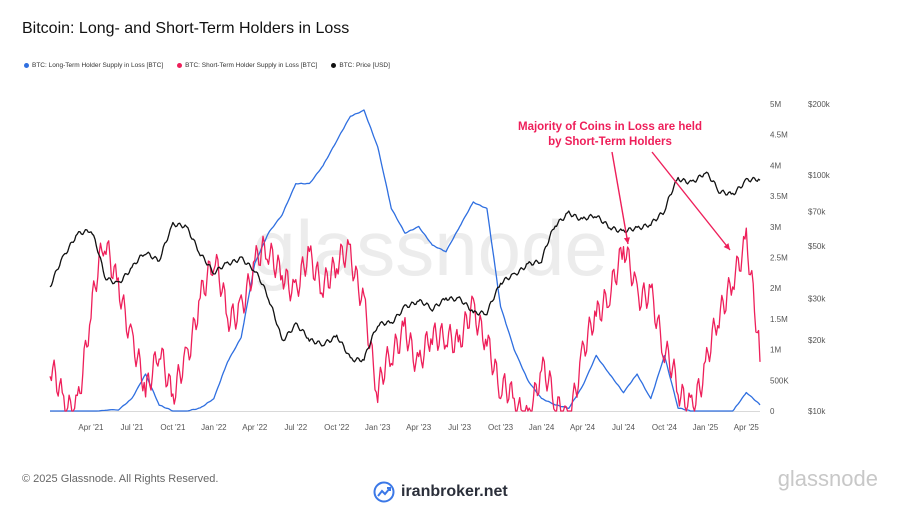  Describe the element at coordinates (817, 411) in the screenshot. I see `y-right-tick-label: $10k` at that location.